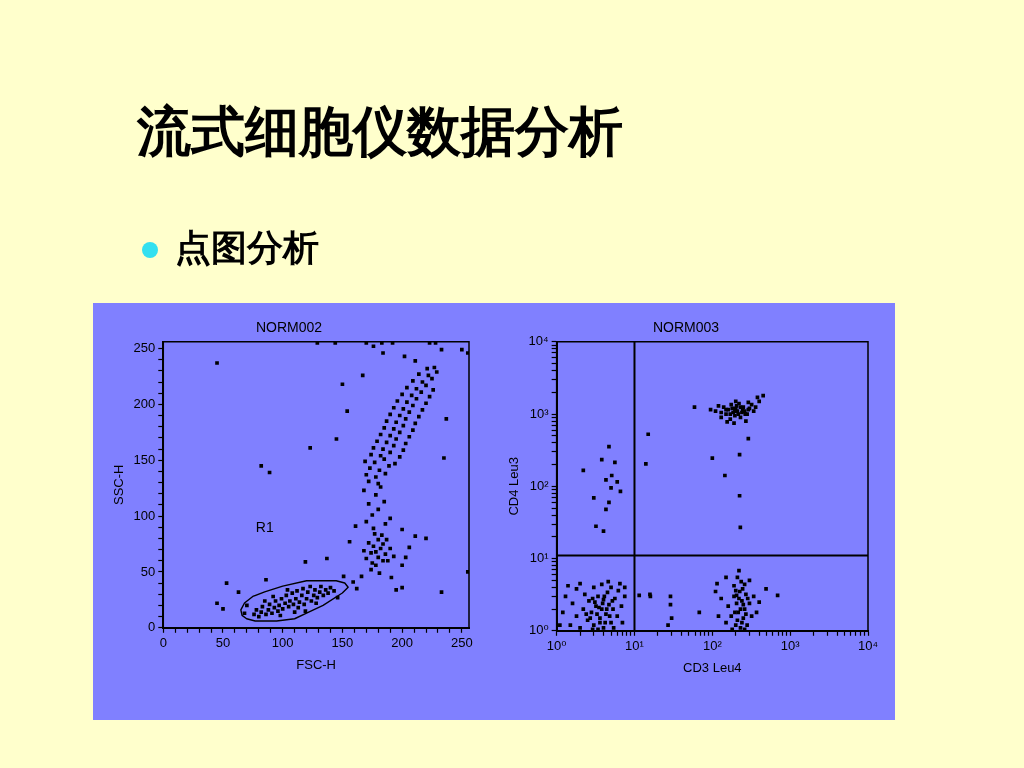  Describe the element at coordinates (538, 630) in the screenshot. I see `y-tick-label: 10⁰` at that location.